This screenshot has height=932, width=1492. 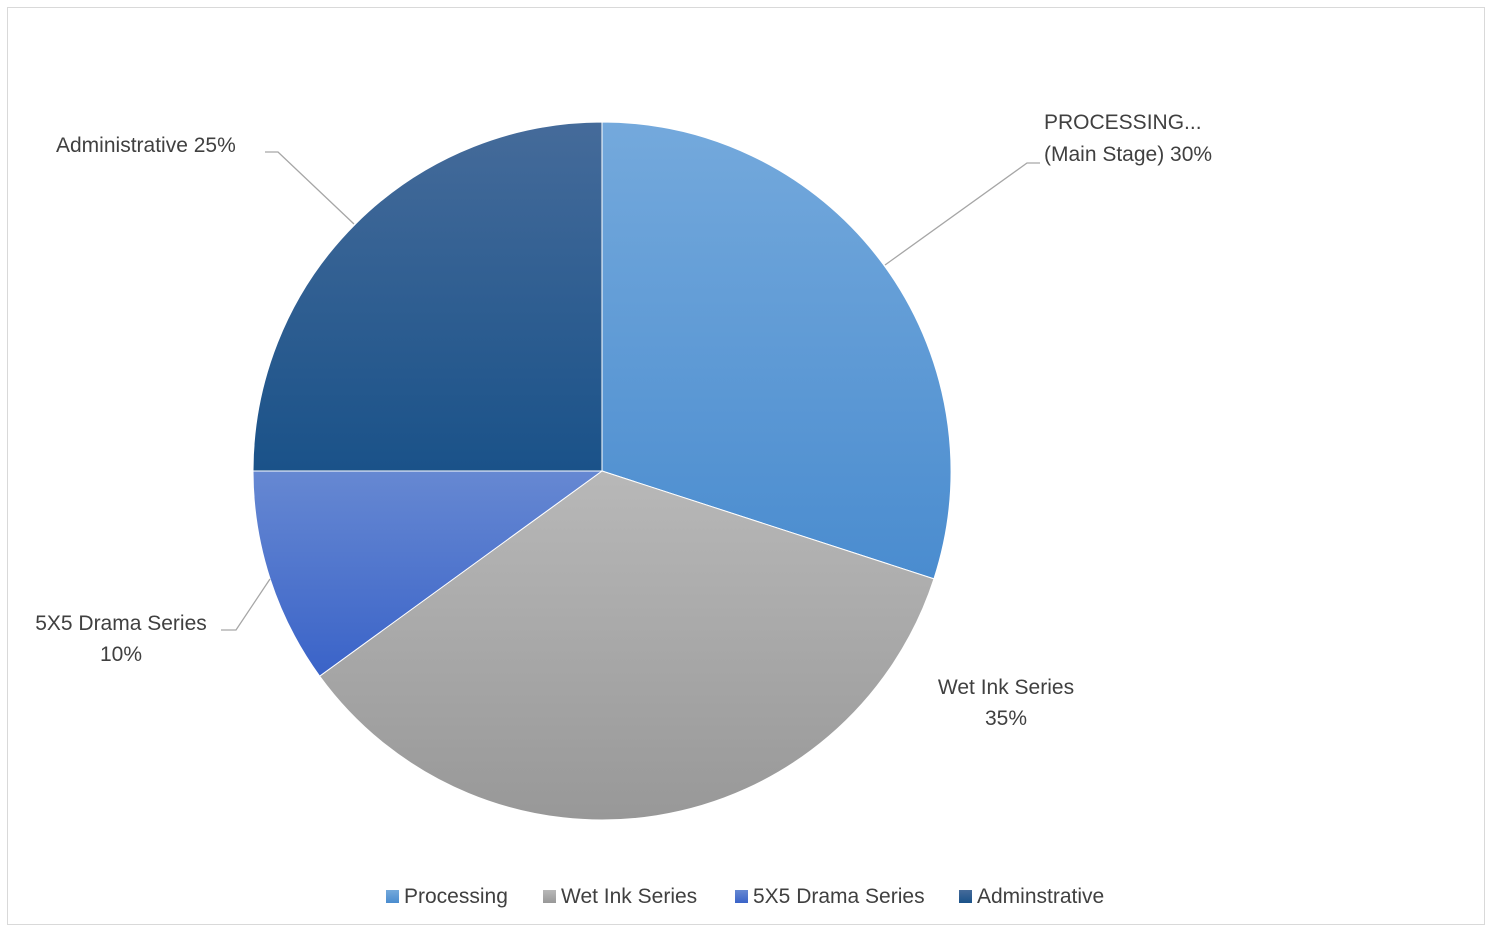 What do you see at coordinates (121, 623) in the screenshot?
I see `data-label-5x5-drama-series: 5X5 Drama Series` at bounding box center [121, 623].